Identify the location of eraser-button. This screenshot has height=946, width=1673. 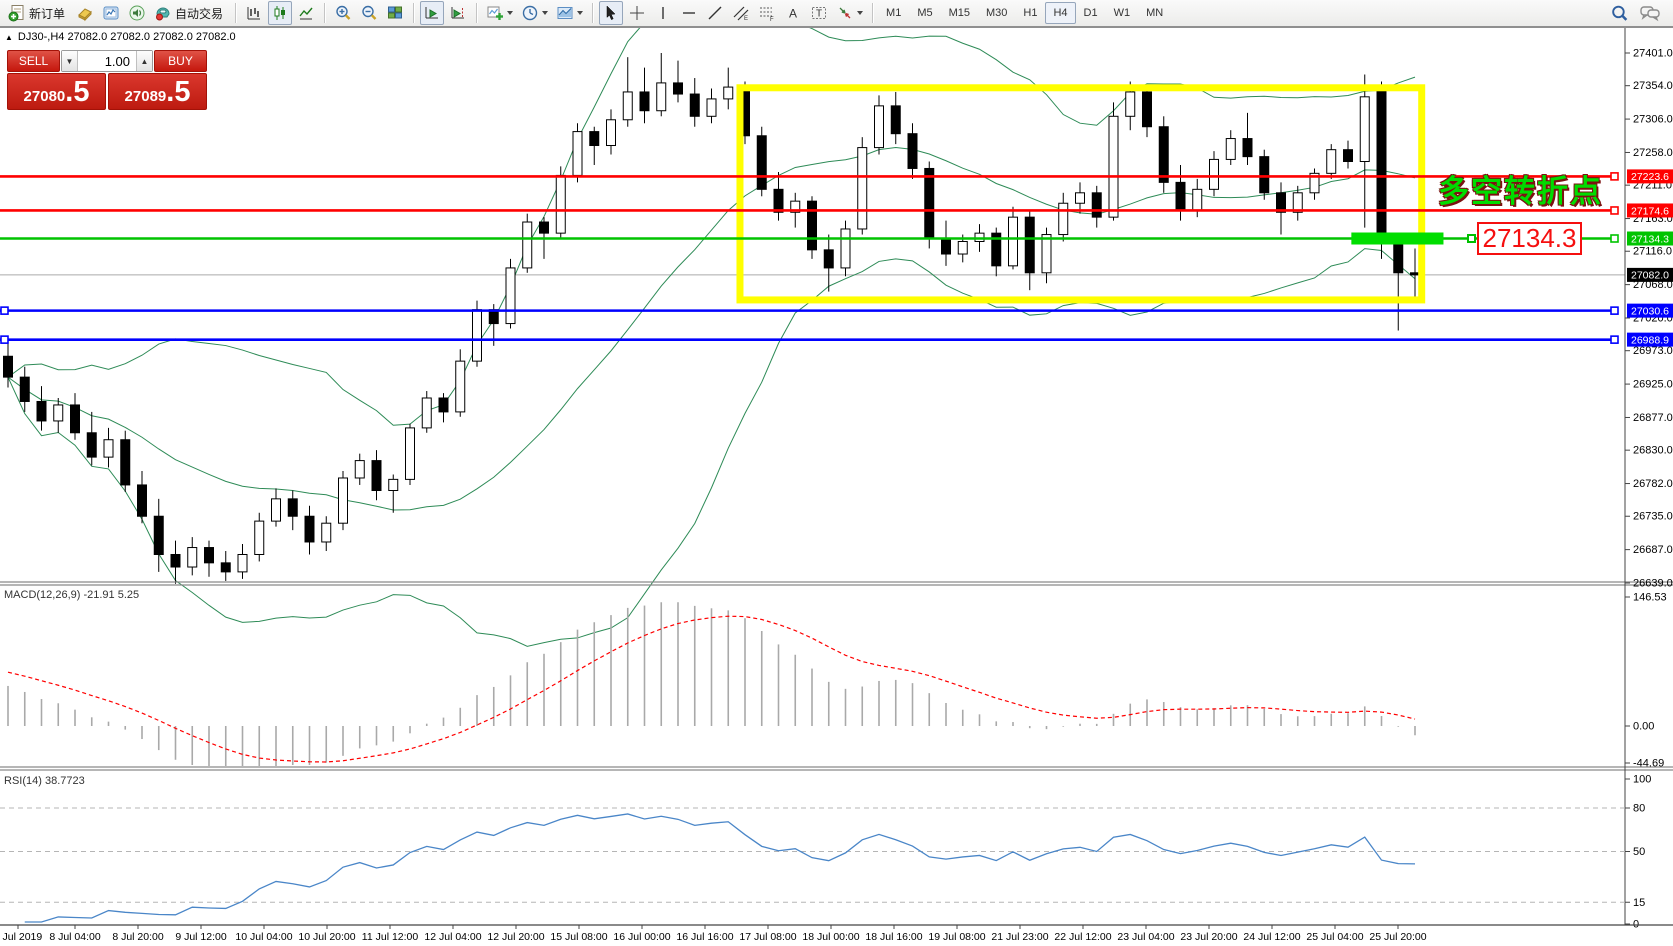
(85, 13).